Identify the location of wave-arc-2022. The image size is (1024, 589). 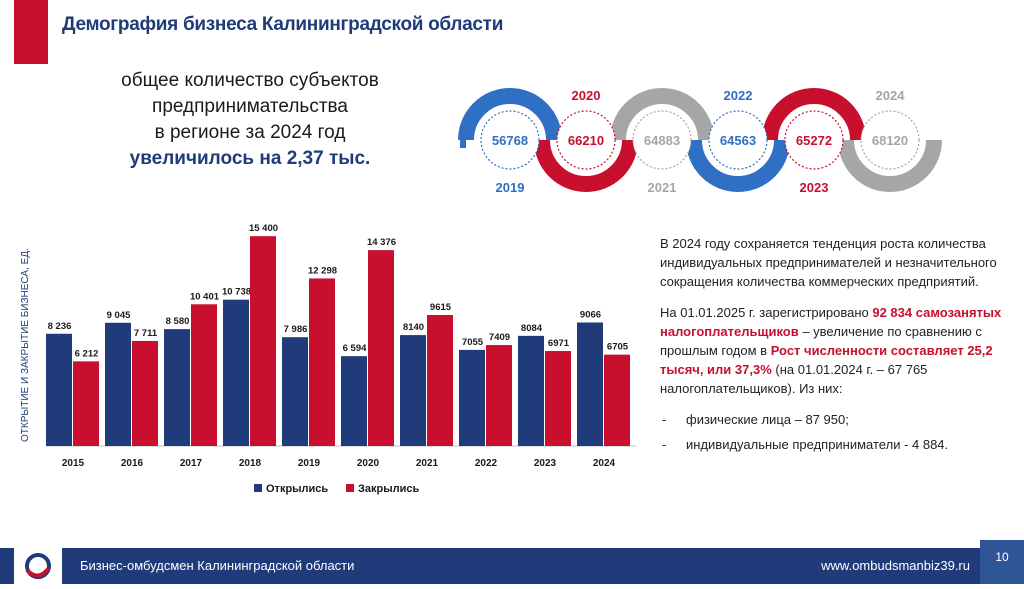
(738, 165).